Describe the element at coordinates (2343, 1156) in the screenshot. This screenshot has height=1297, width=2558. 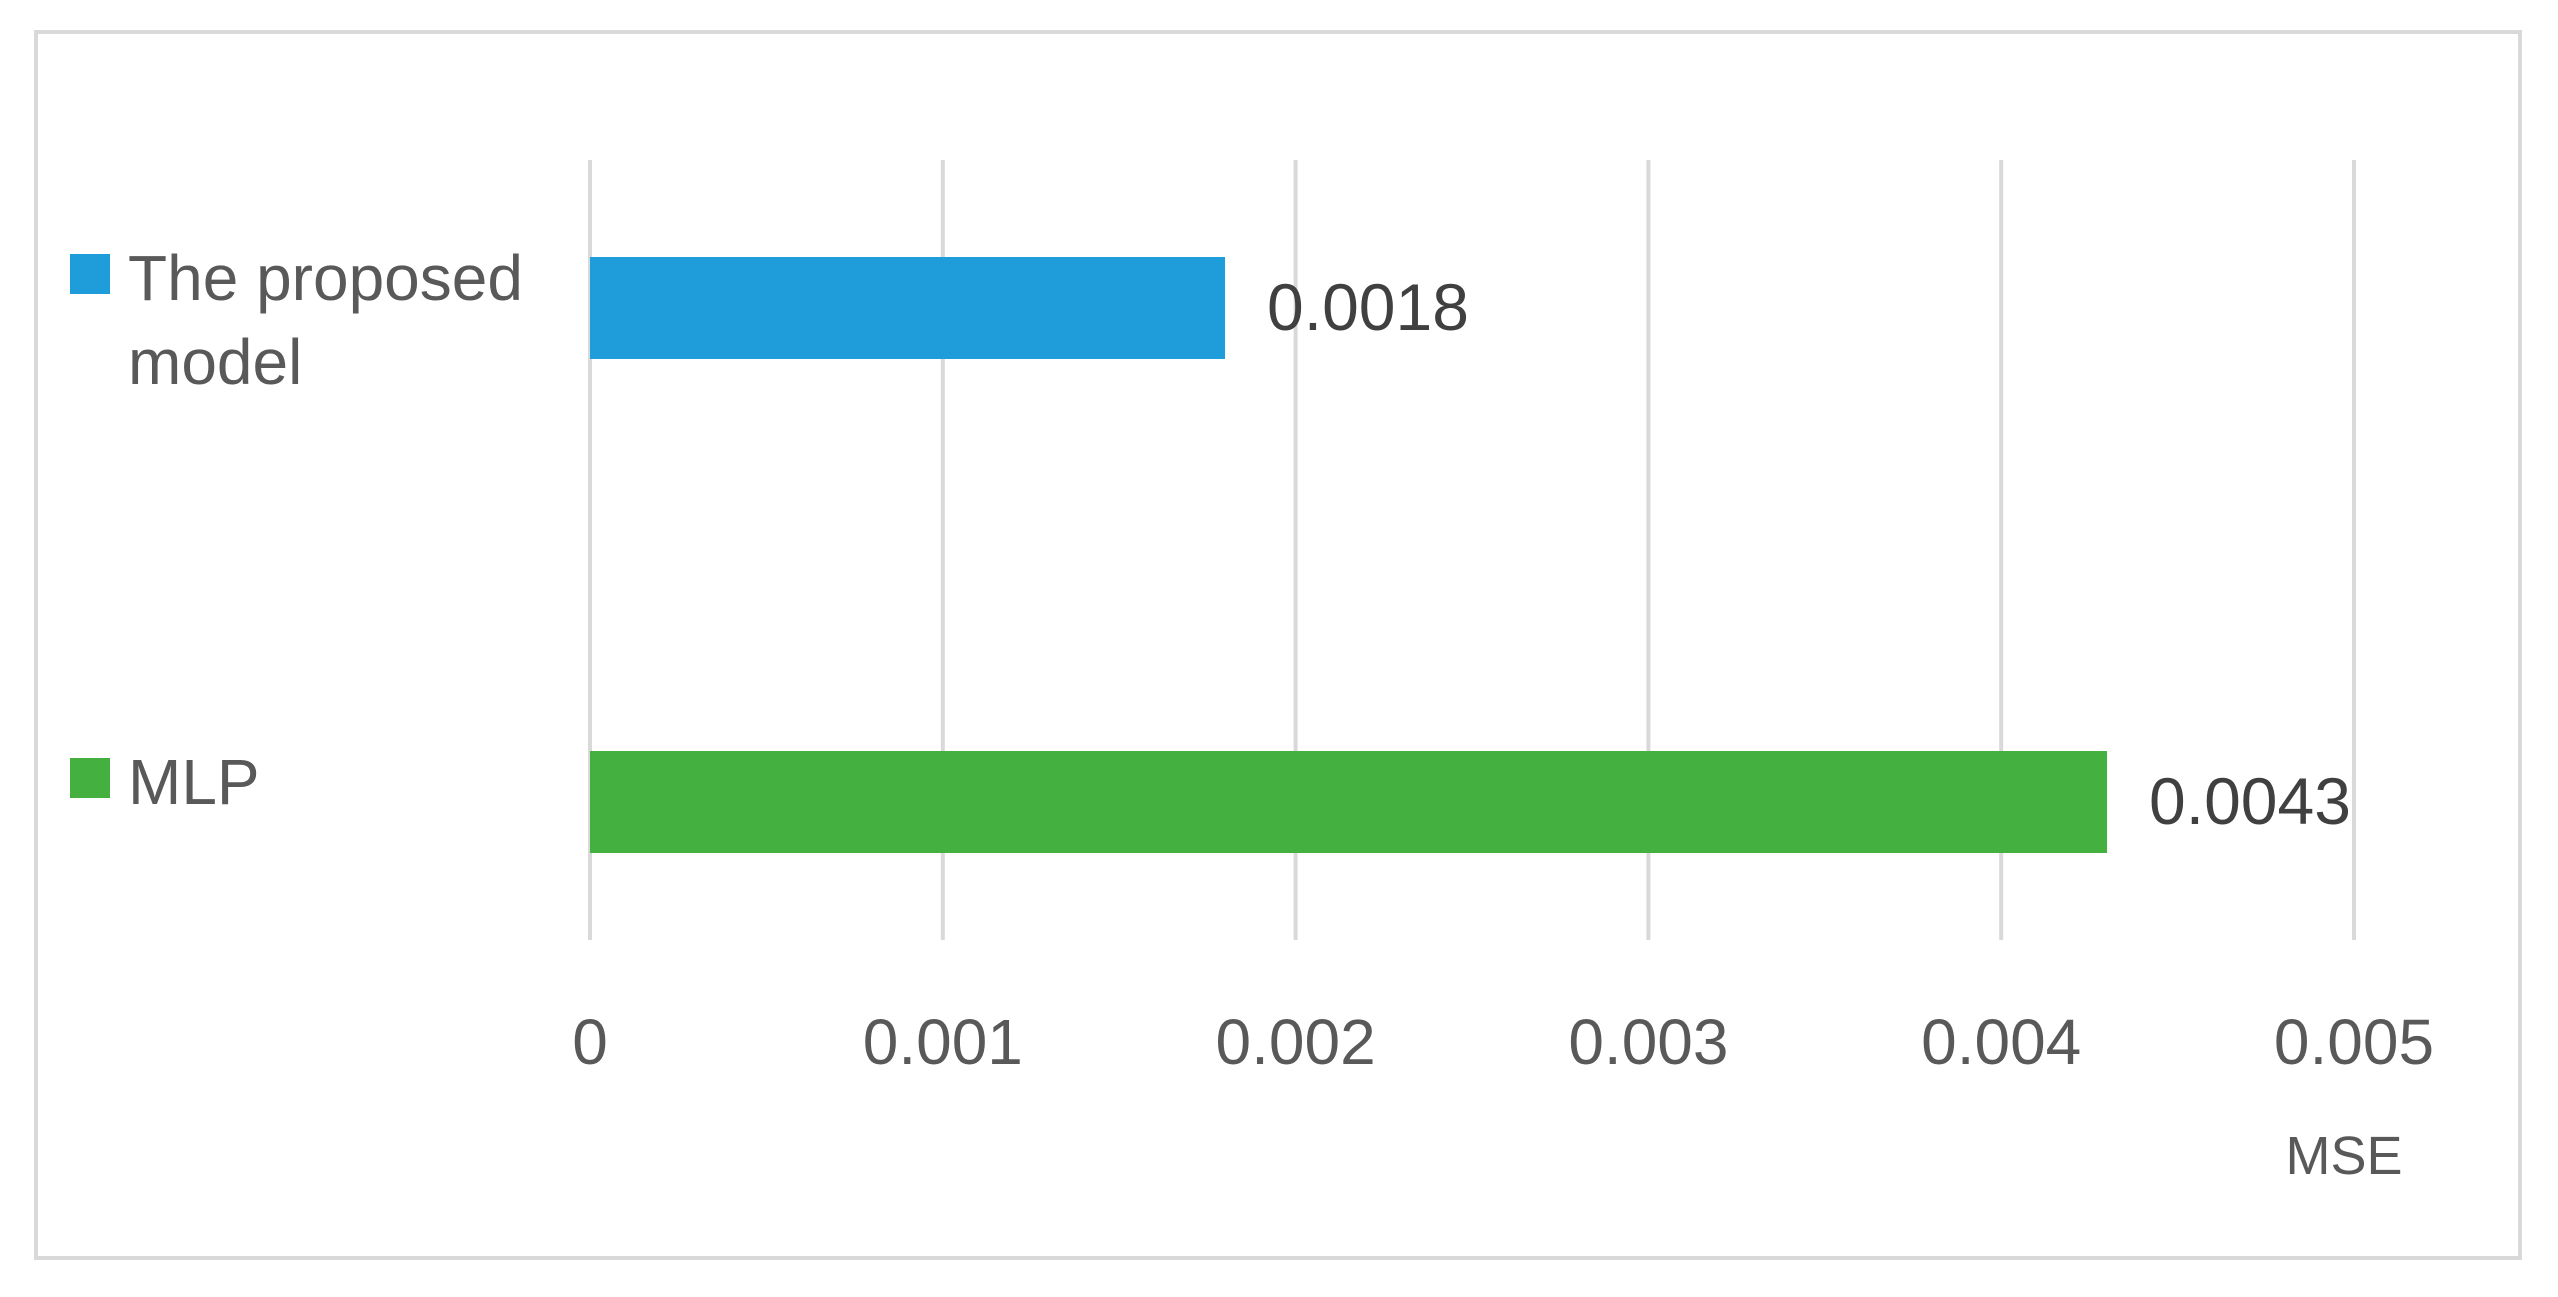
I see `x-axis-title: MSE` at that location.